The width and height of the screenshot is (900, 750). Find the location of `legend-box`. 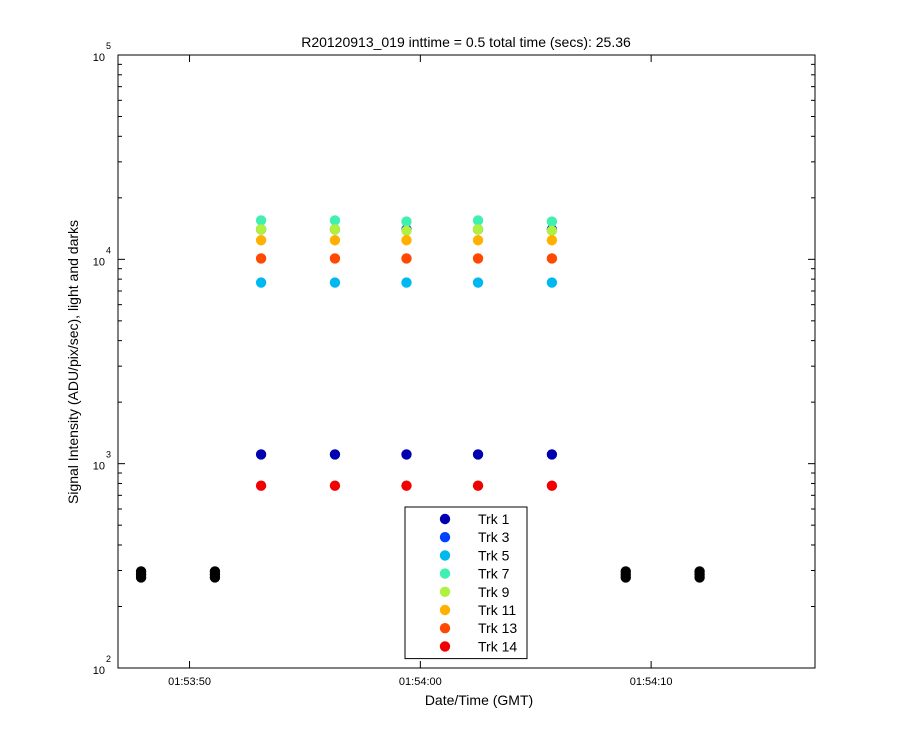

legend-box is located at coordinates (466, 583).